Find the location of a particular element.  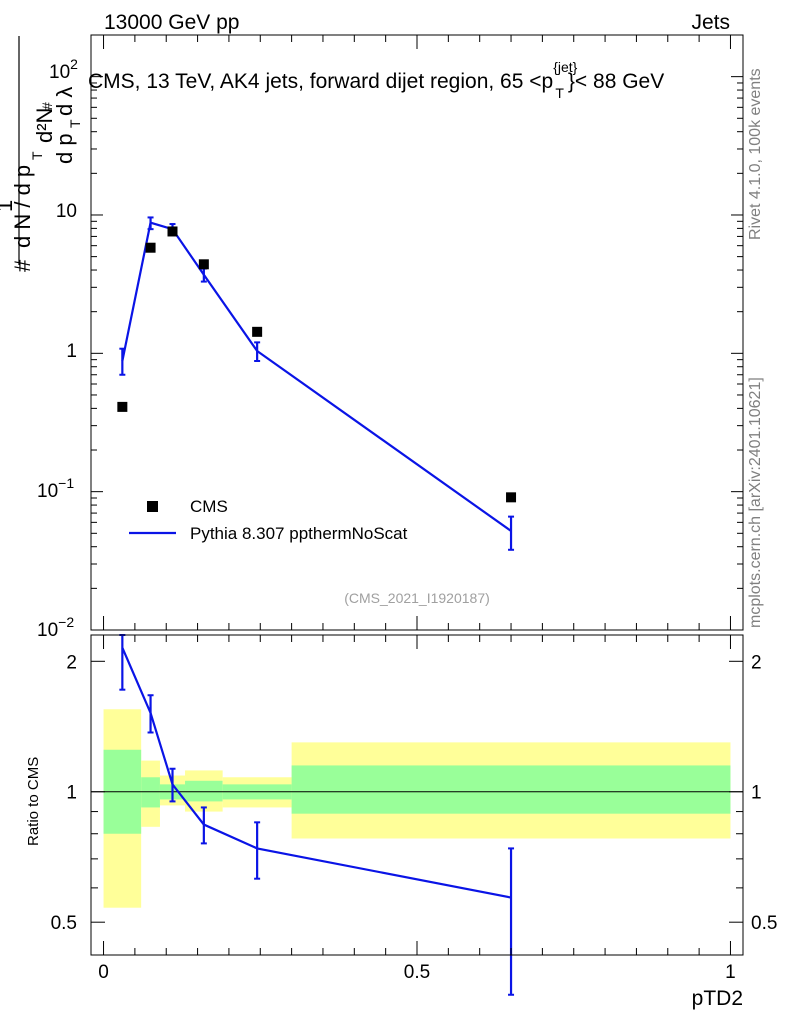

ytick-label-0.1: 10⁻¹ is located at coordinates (55, 488).